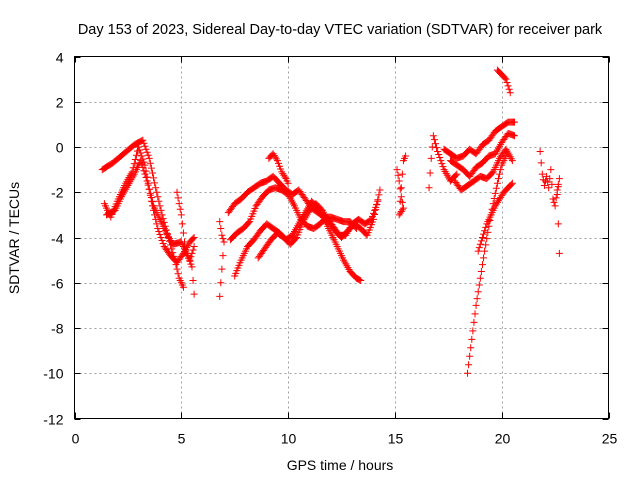 Image resolution: width=640 pixels, height=480 pixels. What do you see at coordinates (610, 439) in the screenshot?
I see `x-tick-label: 25` at bounding box center [610, 439].